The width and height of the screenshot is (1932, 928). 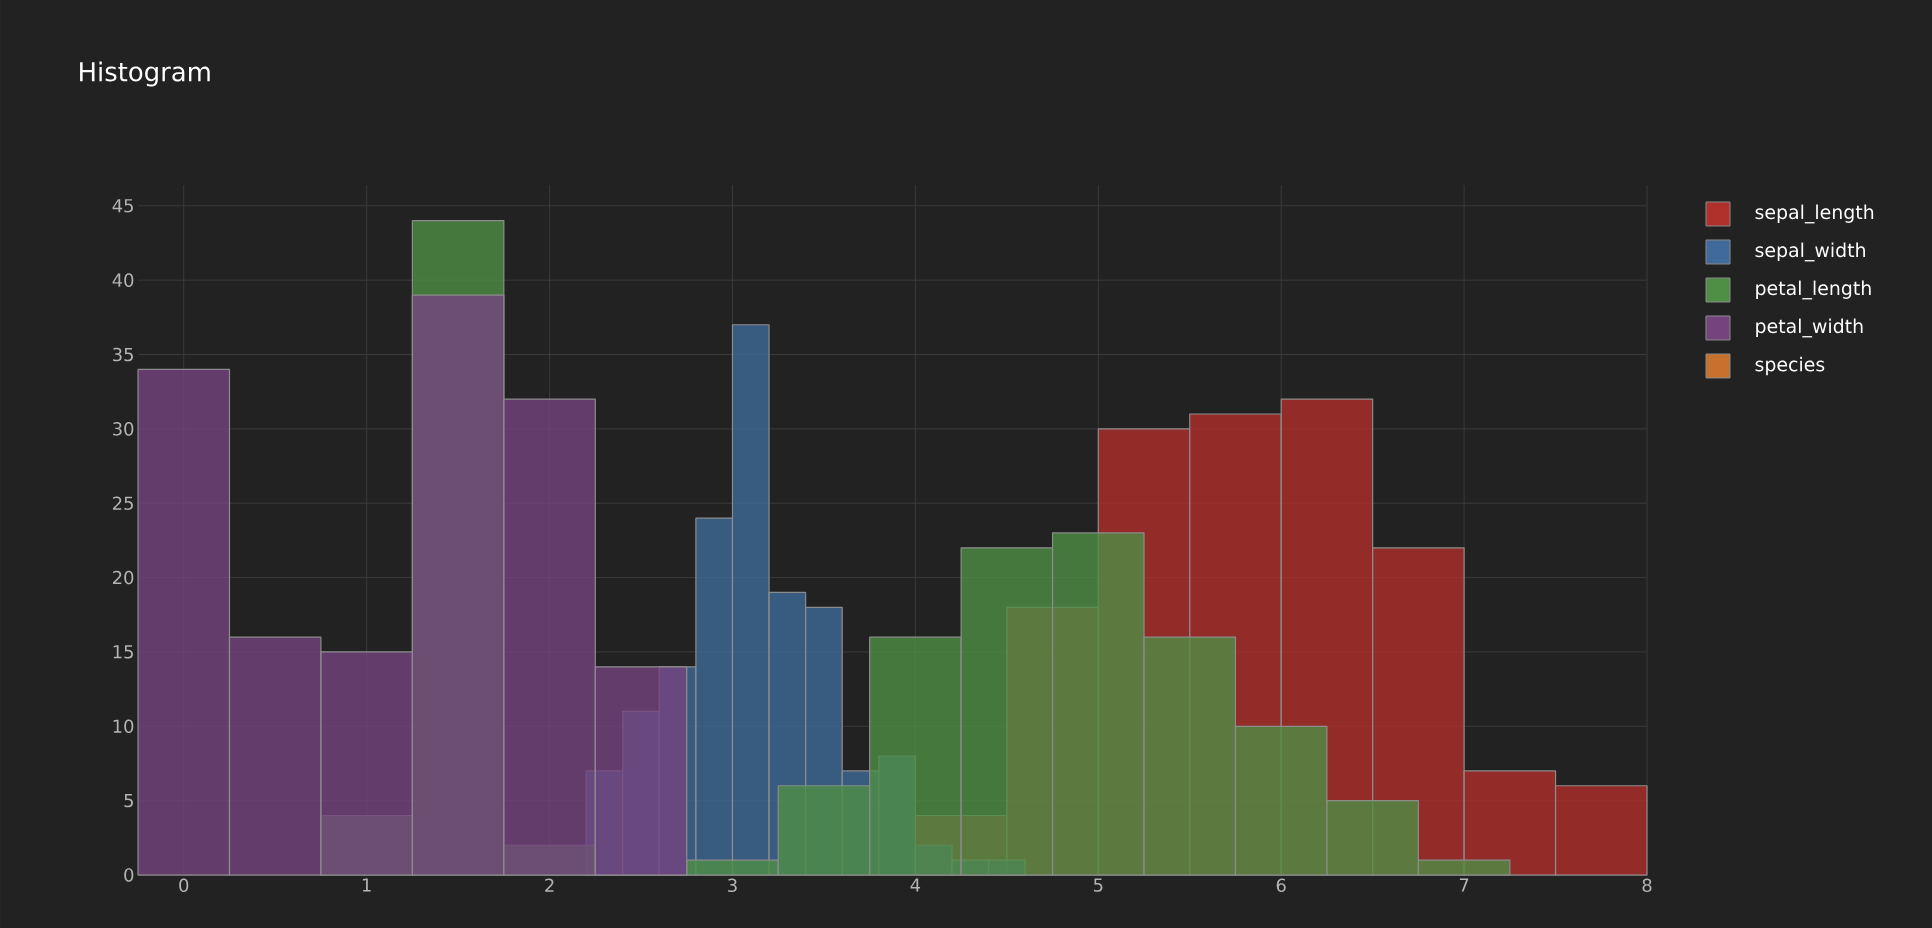 I want to click on legend-label: sepal_length, so click(x=1814, y=214).